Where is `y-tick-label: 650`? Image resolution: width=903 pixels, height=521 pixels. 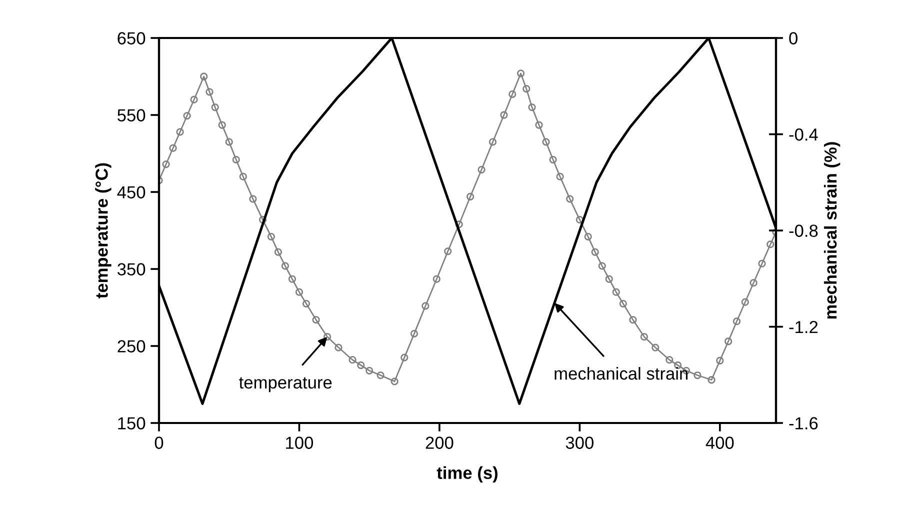
y-tick-label: 650 is located at coordinates (132, 38).